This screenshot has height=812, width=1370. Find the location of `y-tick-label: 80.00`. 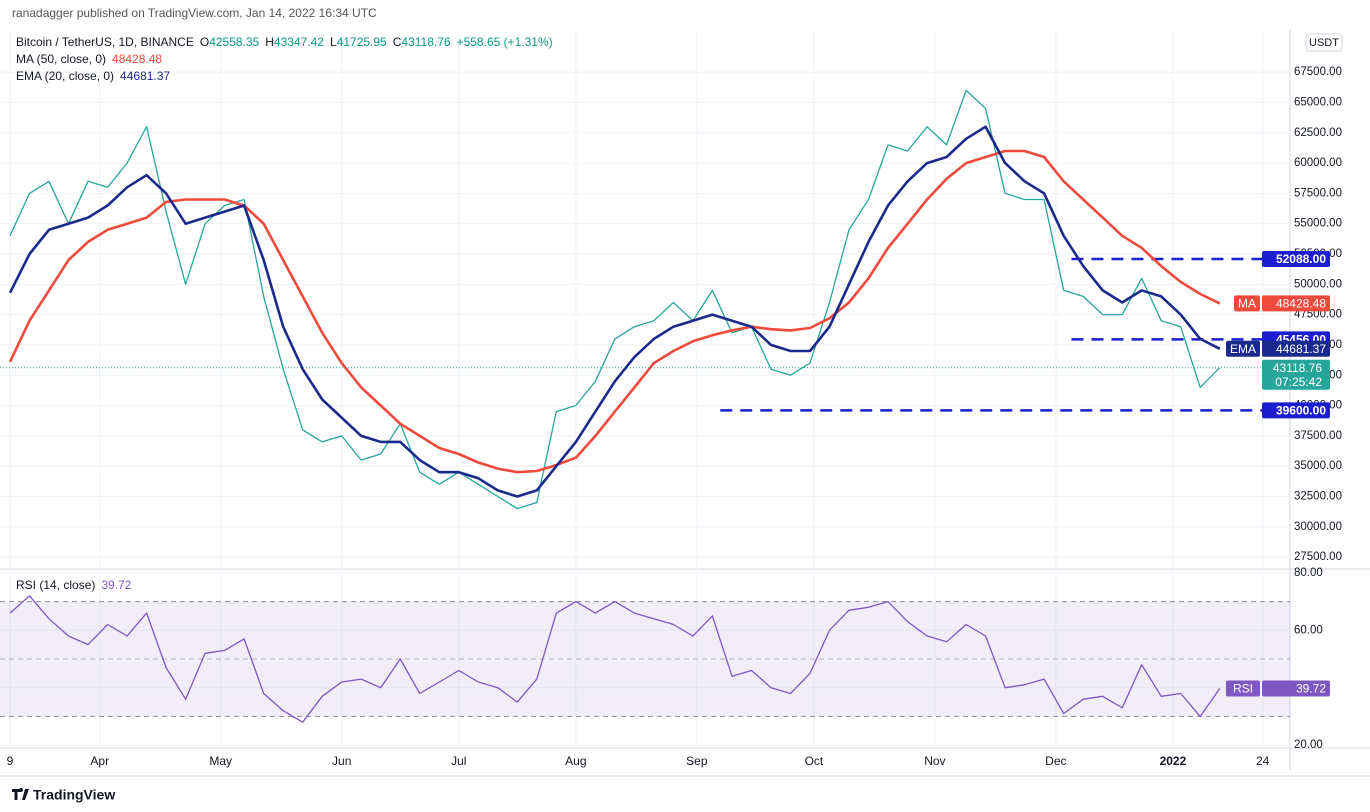

y-tick-label: 80.00 is located at coordinates (1308, 573).